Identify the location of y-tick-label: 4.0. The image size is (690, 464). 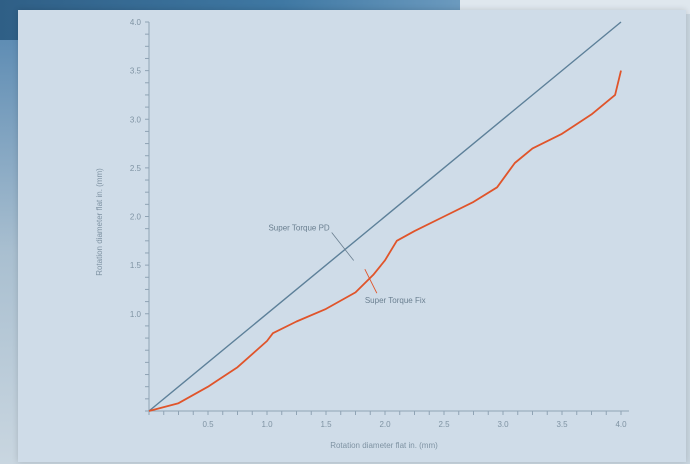
(136, 22).